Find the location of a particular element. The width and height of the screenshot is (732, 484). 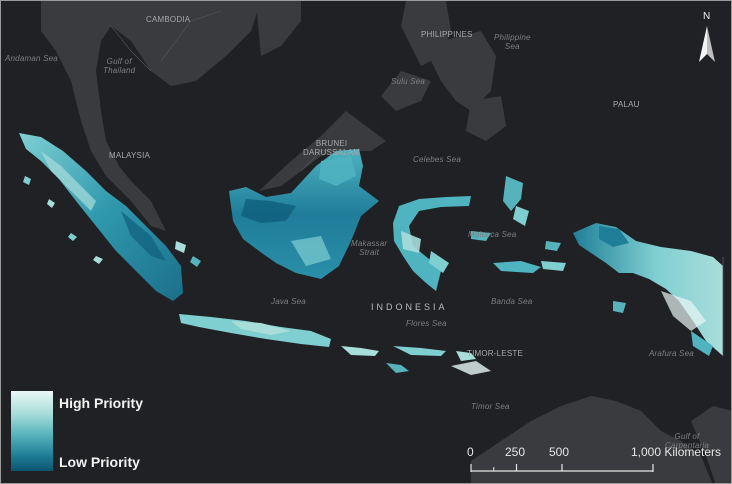

label-timor-sea: Timor Sea is located at coordinates (490, 406).